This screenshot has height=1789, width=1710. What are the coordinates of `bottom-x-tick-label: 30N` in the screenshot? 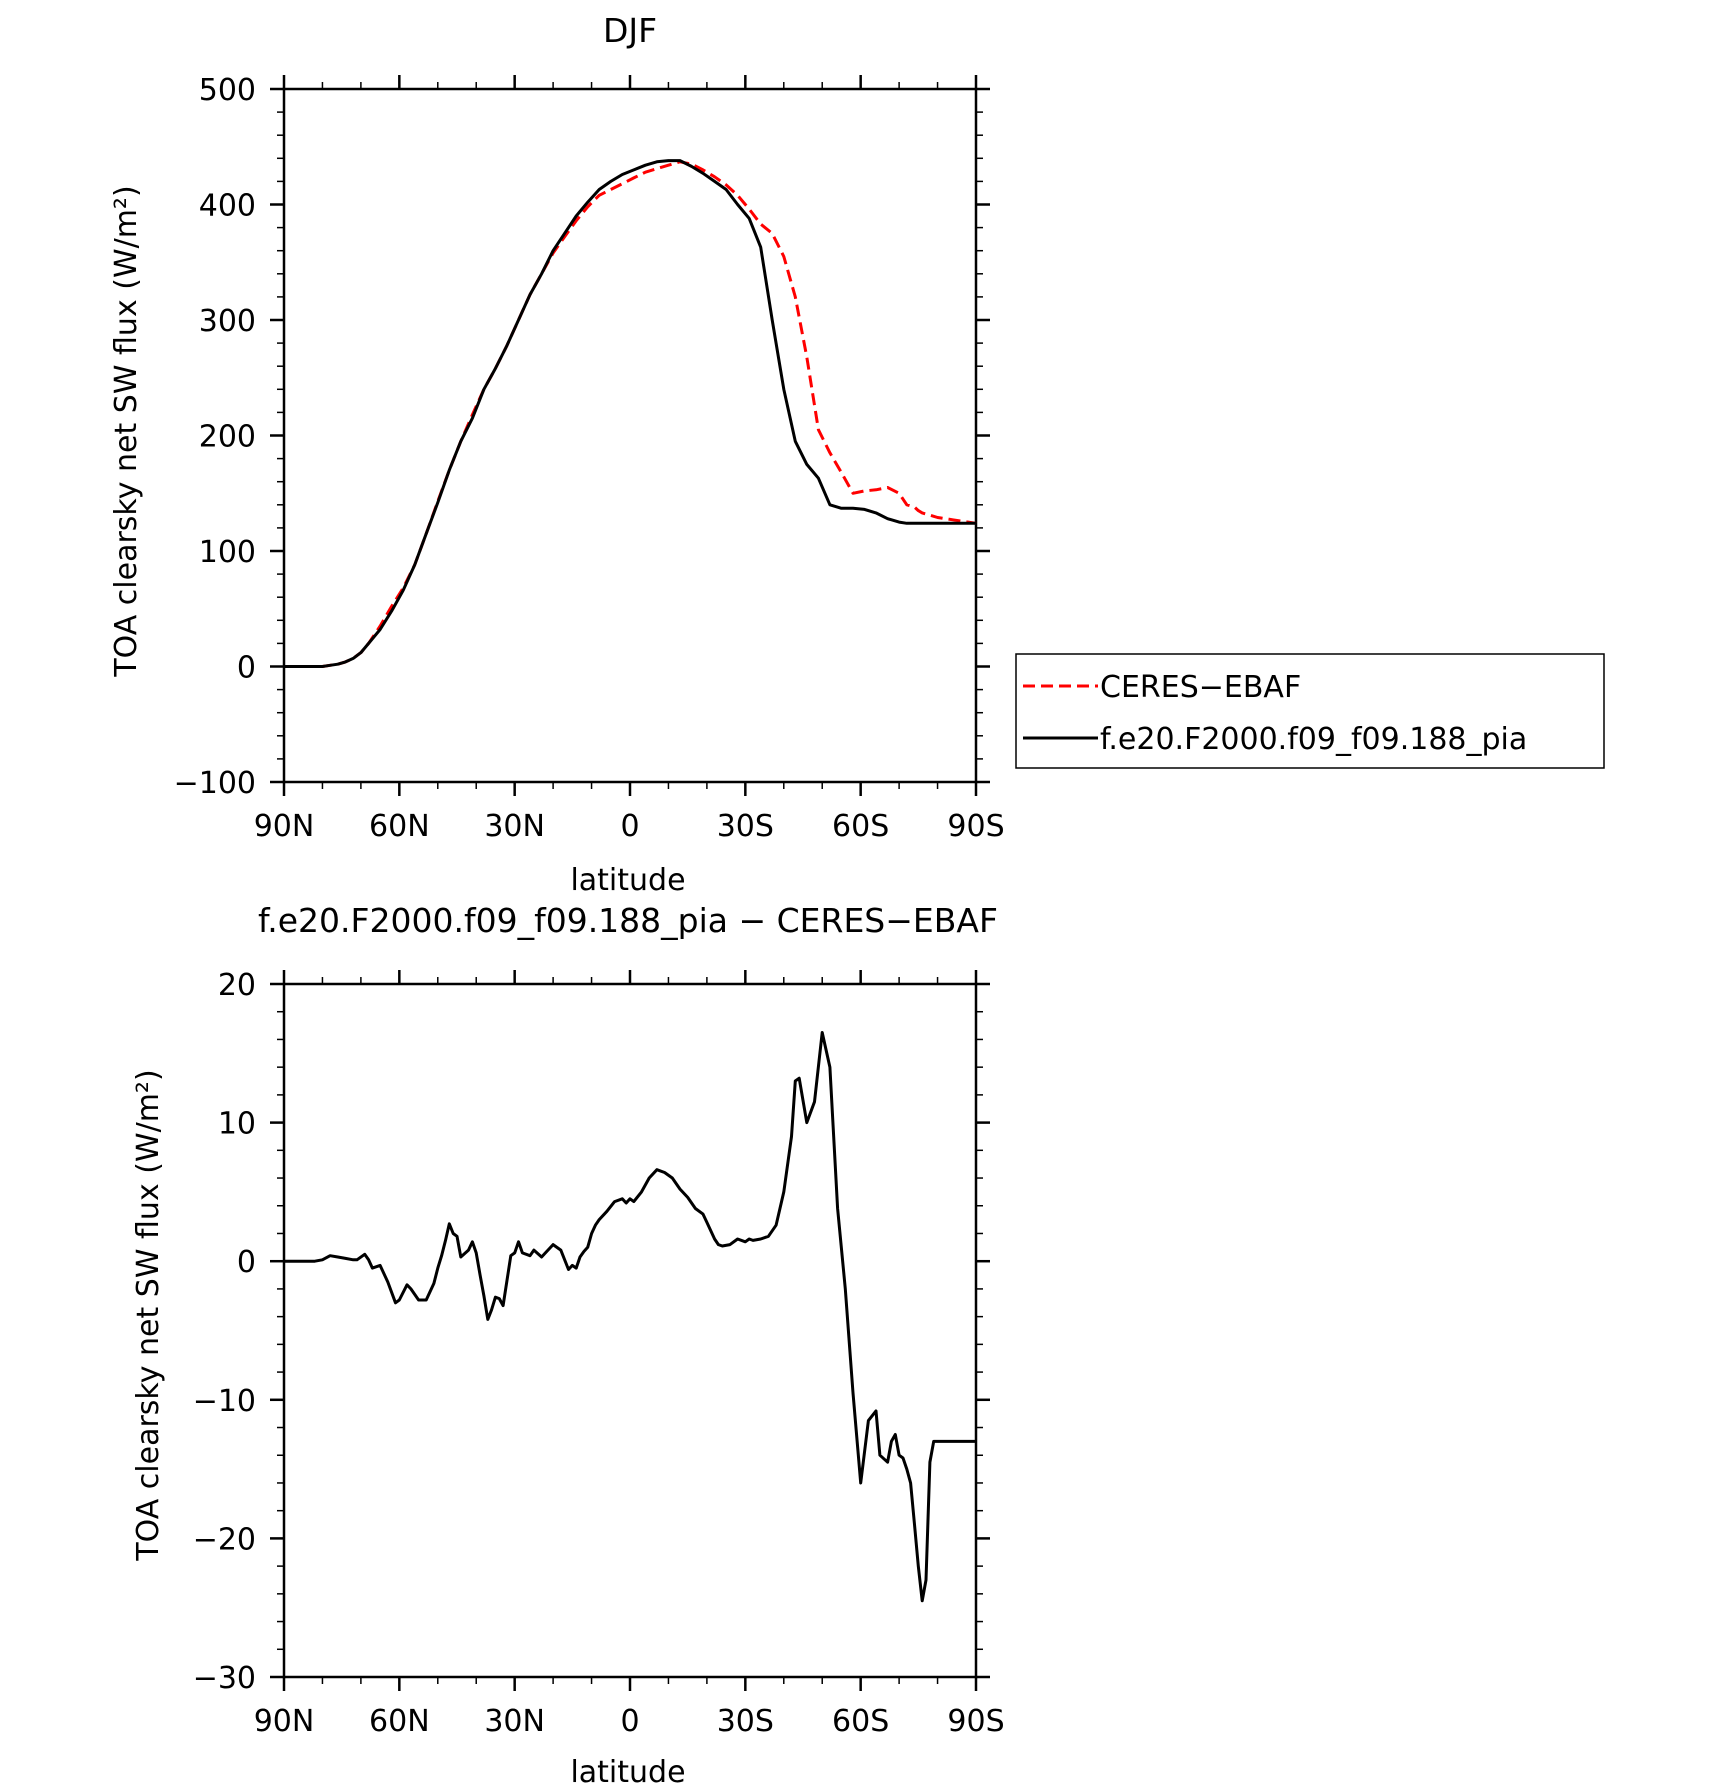 It's located at (514, 1721).